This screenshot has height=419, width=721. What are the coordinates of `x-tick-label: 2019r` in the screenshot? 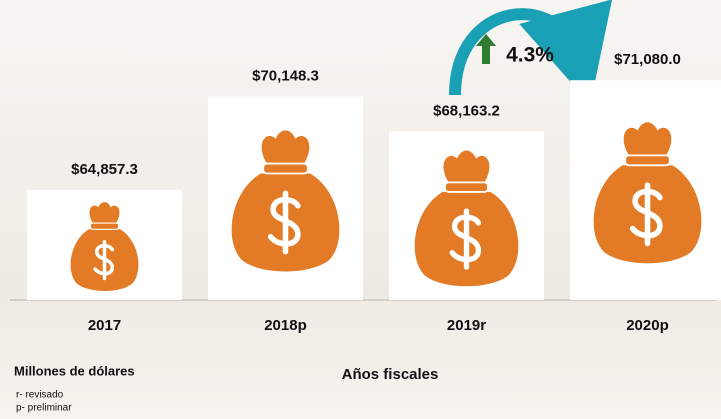 It's located at (466, 325).